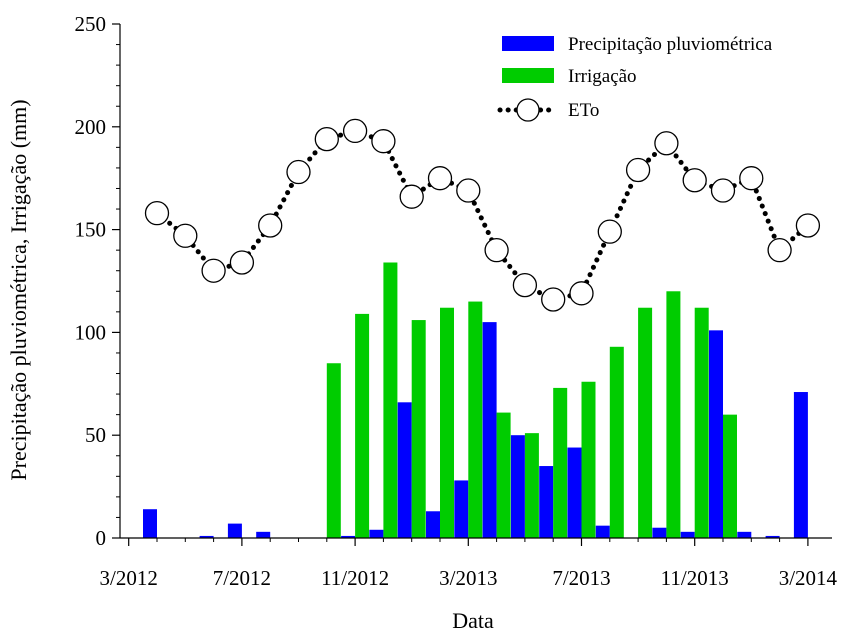  I want to click on eto-point-8/2012, so click(270, 225).